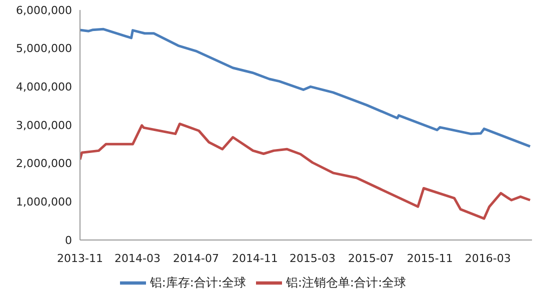 This screenshot has width=550, height=300. What do you see at coordinates (371, 258) in the screenshot?
I see `x-tick-label: 2015-07` at bounding box center [371, 258].